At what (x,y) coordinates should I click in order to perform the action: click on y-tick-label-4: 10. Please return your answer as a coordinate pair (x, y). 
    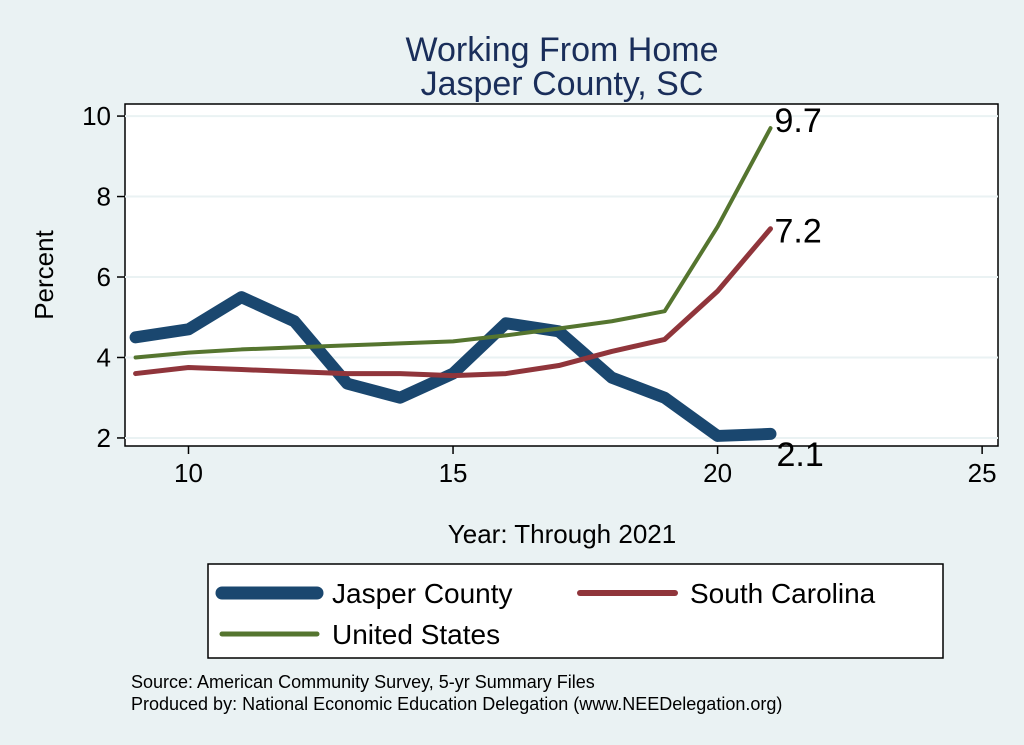
    Looking at the image, I should click on (96, 116).